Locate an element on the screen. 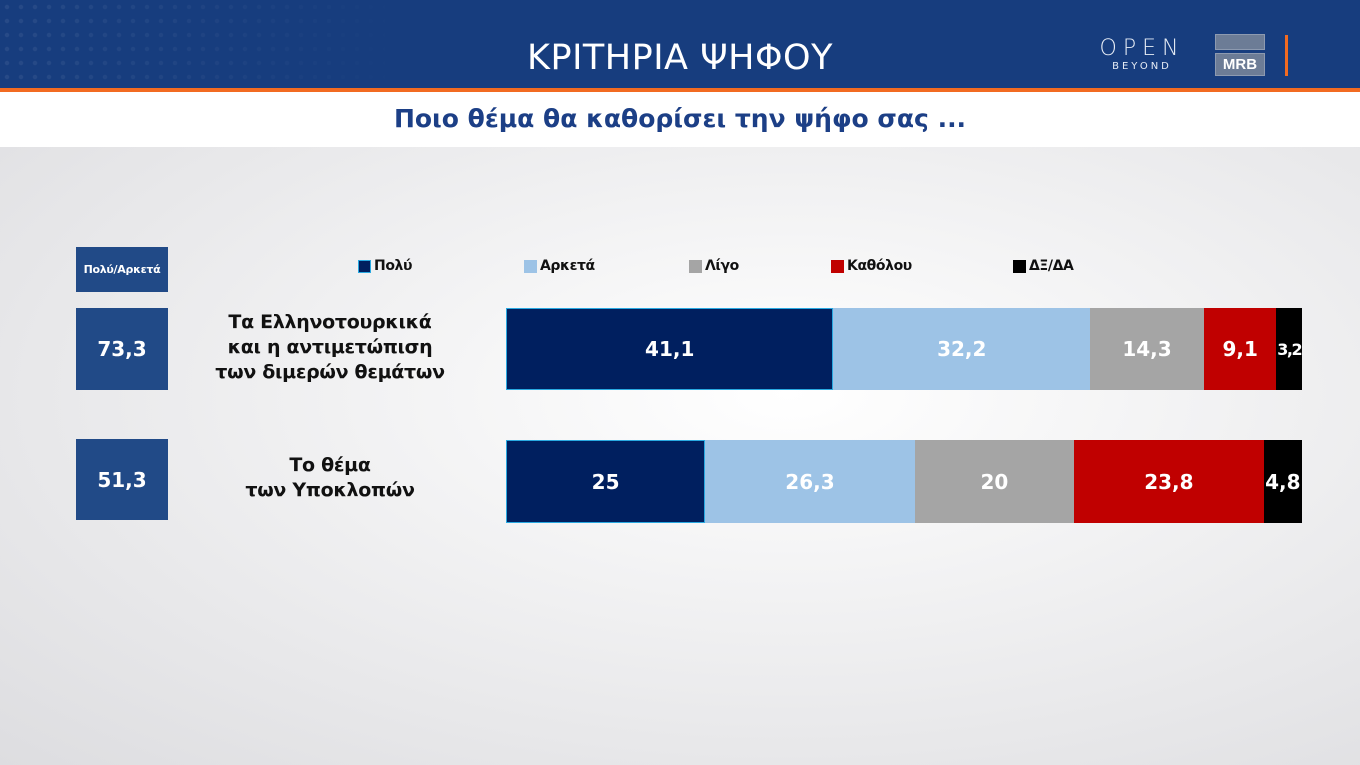  bar-segment-ligo: 20 is located at coordinates (994, 481).